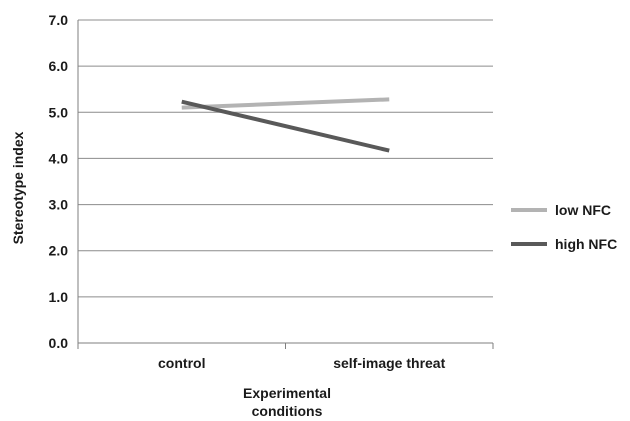  I want to click on series-lines, so click(285, 125).